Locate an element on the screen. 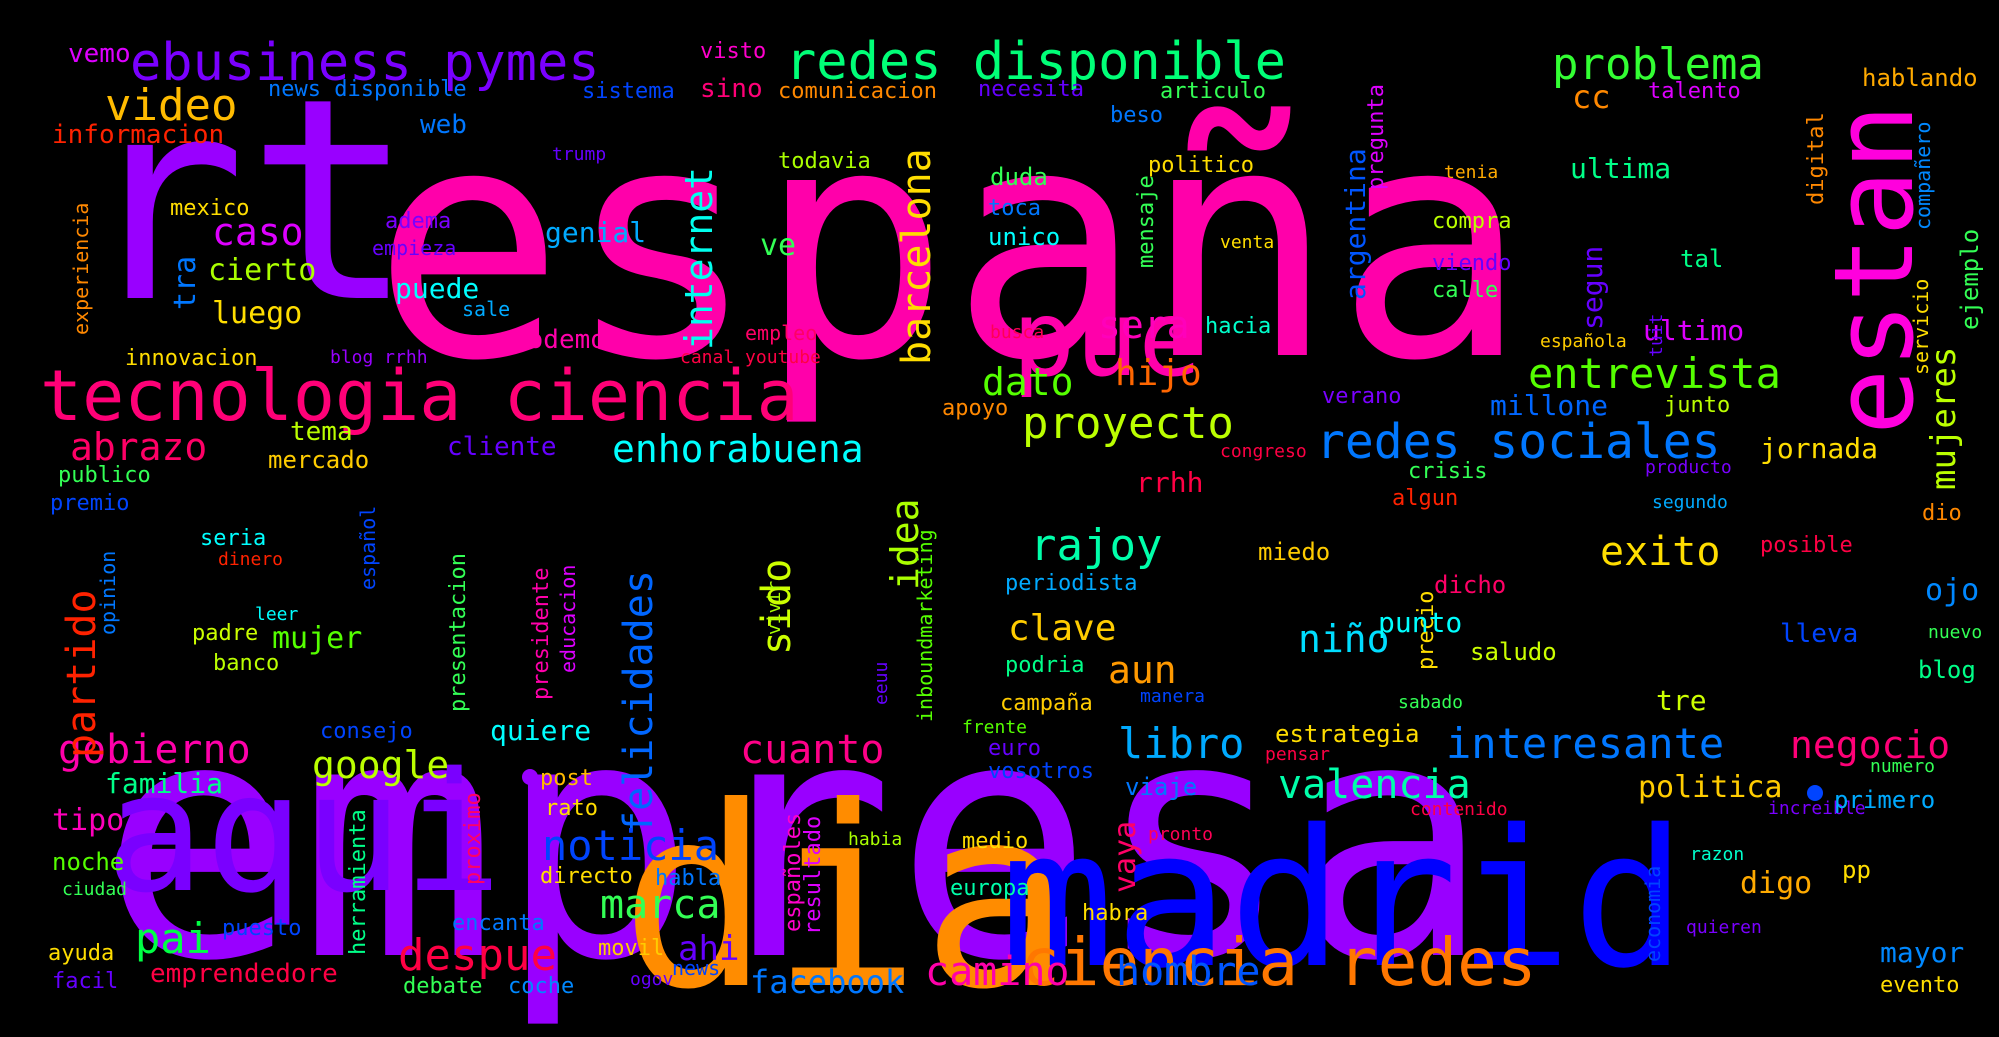  word-experiencia: experiencia is located at coordinates (81, 269).